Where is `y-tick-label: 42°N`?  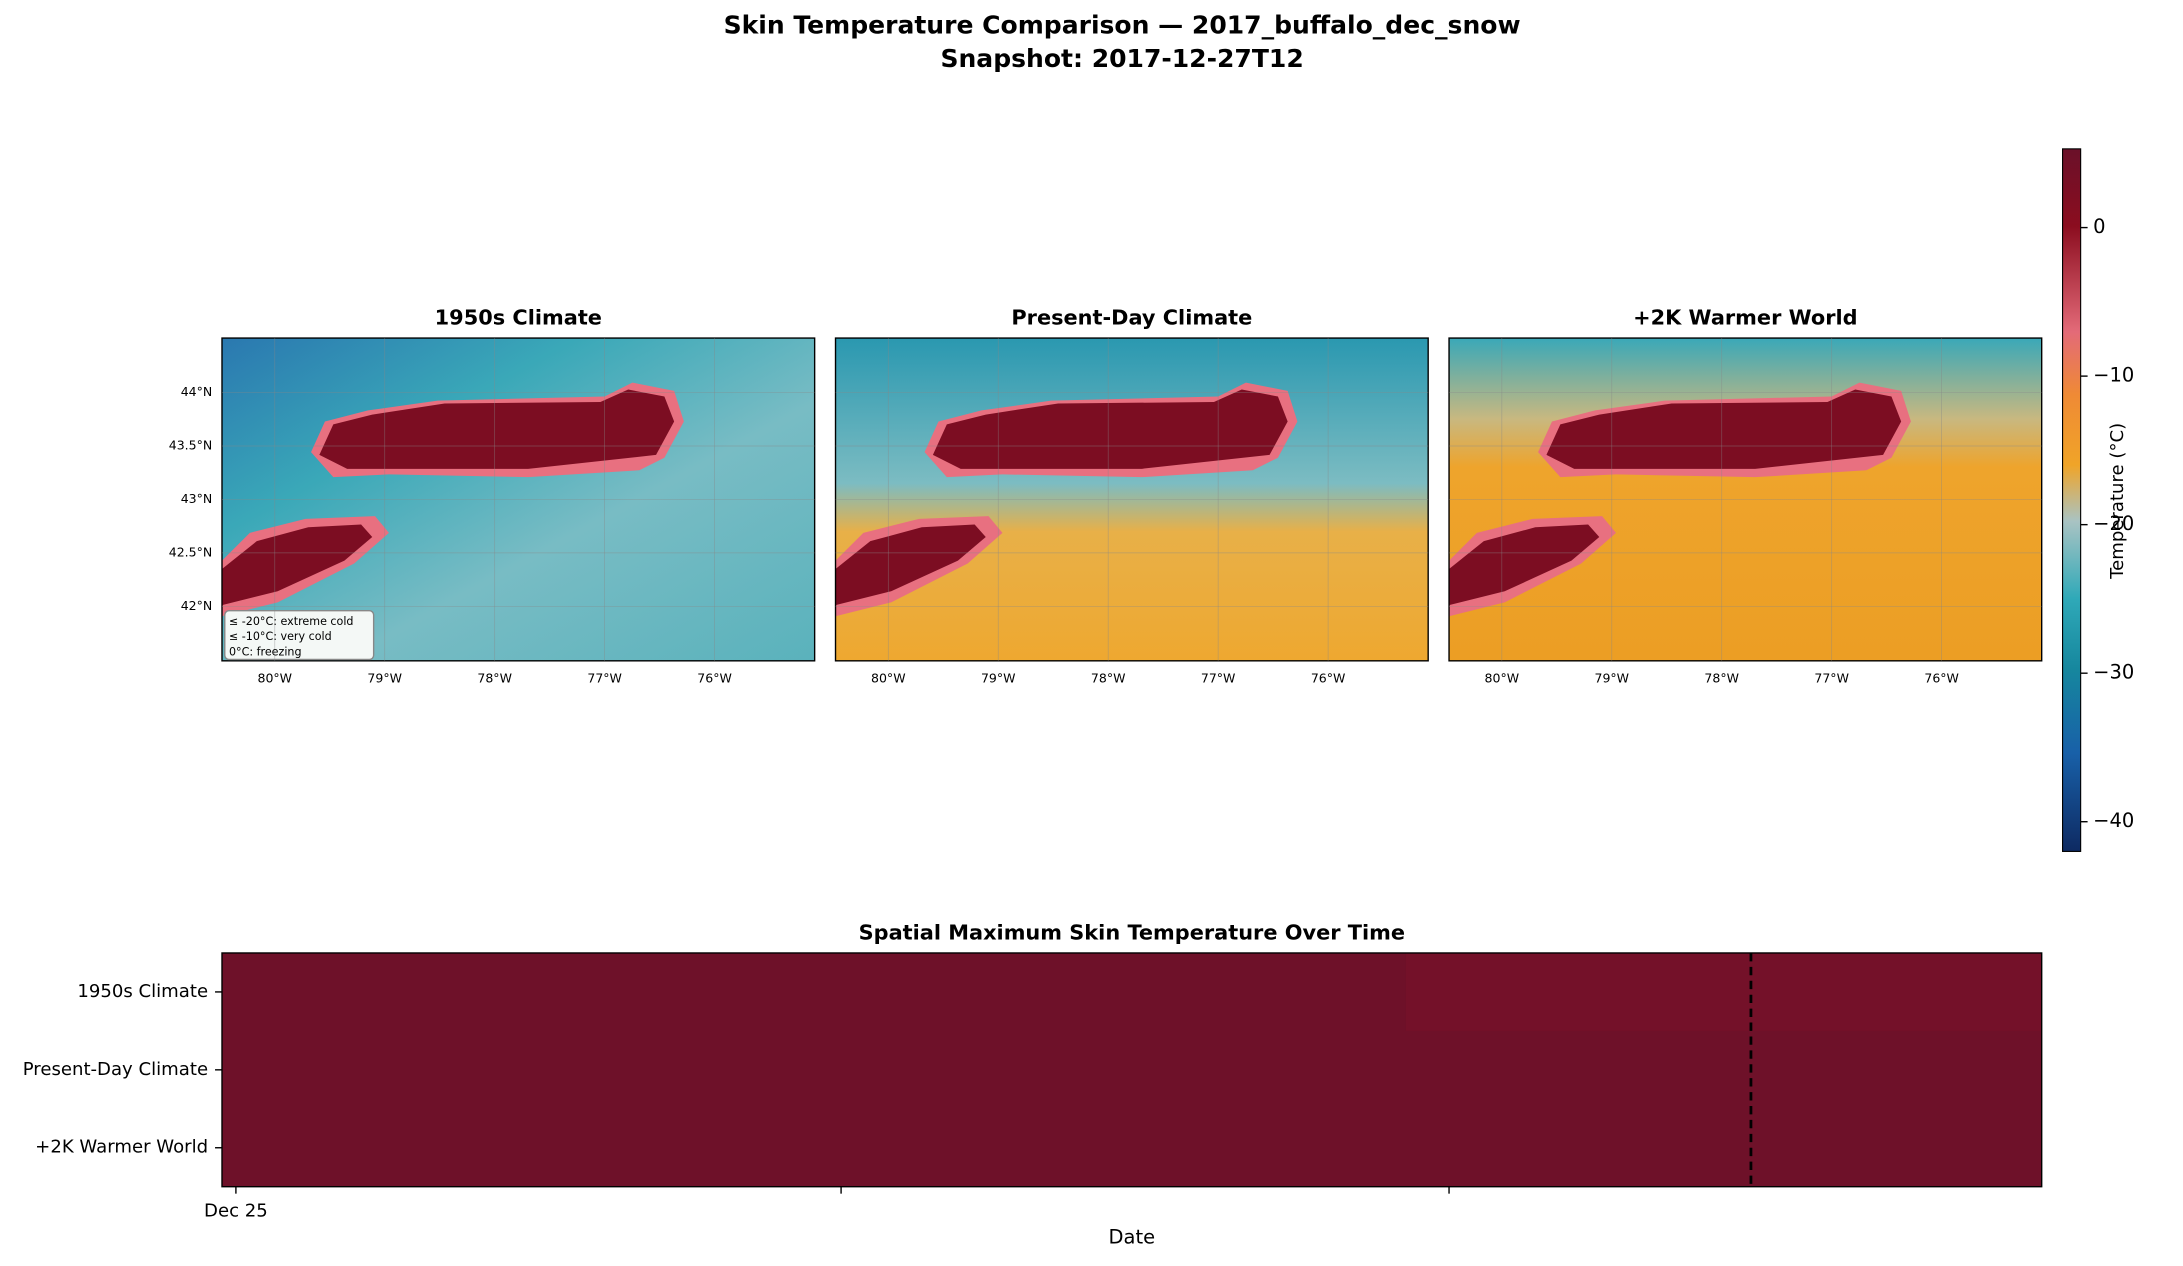 y-tick-label: 42°N is located at coordinates (197, 605).